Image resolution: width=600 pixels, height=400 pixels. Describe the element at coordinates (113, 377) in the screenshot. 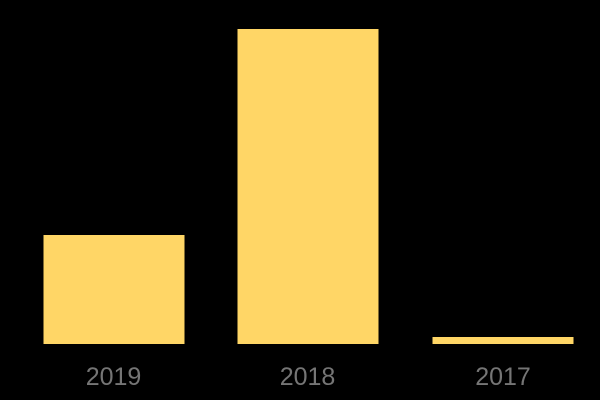

I see `x-axis-label-2019: 2019` at that location.